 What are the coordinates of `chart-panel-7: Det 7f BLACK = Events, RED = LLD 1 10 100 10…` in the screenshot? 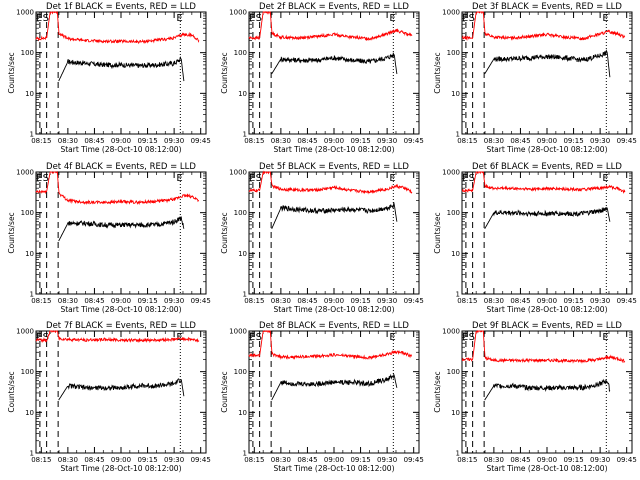 It's located at (109, 397).